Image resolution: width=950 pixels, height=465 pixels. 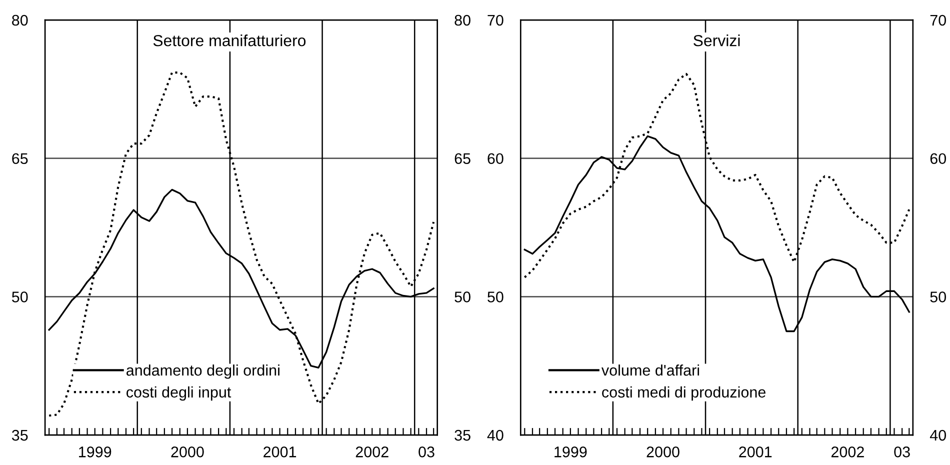 What do you see at coordinates (496, 20) in the screenshot?
I see `y-tick-label: 70` at bounding box center [496, 20].